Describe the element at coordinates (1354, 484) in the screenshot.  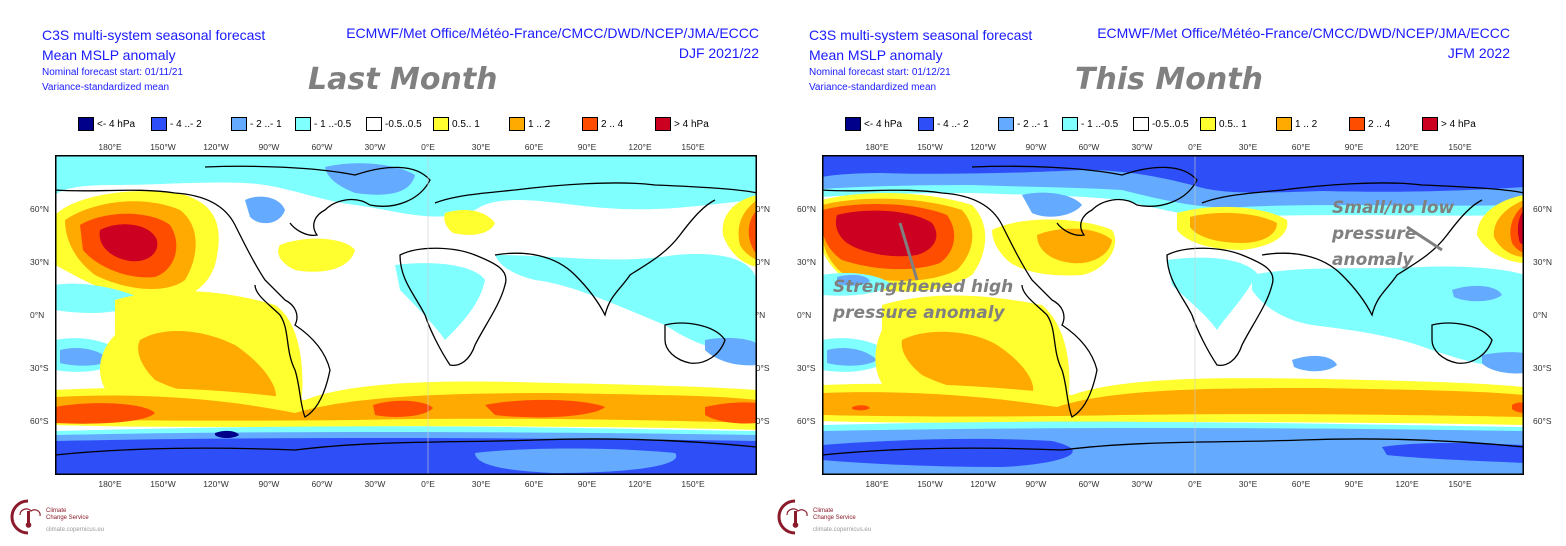
I see `lon-tick: 90°E` at that location.